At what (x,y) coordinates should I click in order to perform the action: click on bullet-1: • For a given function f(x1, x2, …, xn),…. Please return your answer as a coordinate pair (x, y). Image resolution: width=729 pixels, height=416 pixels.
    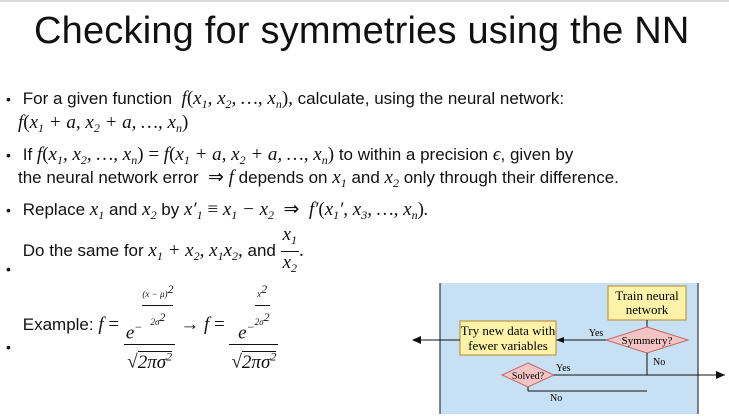
    Looking at the image, I should click on (285, 101).